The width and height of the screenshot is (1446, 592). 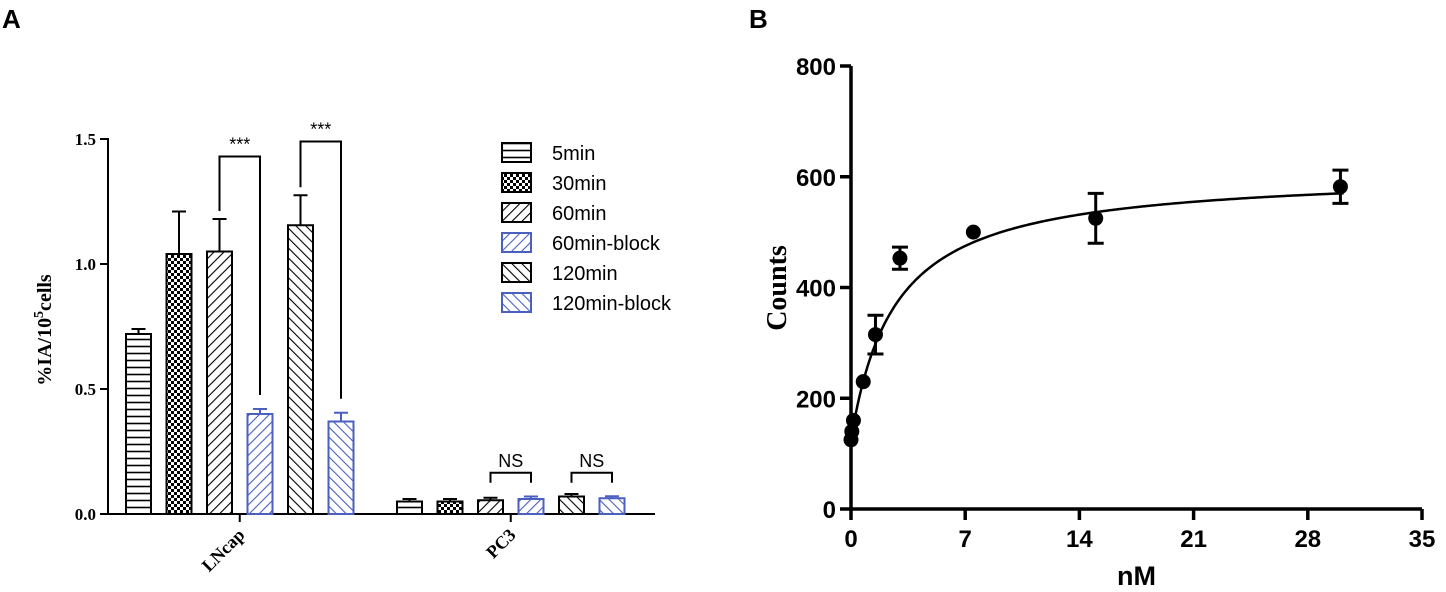 I want to click on panel-a-y-label-superscript: 5, so click(x=39, y=314).